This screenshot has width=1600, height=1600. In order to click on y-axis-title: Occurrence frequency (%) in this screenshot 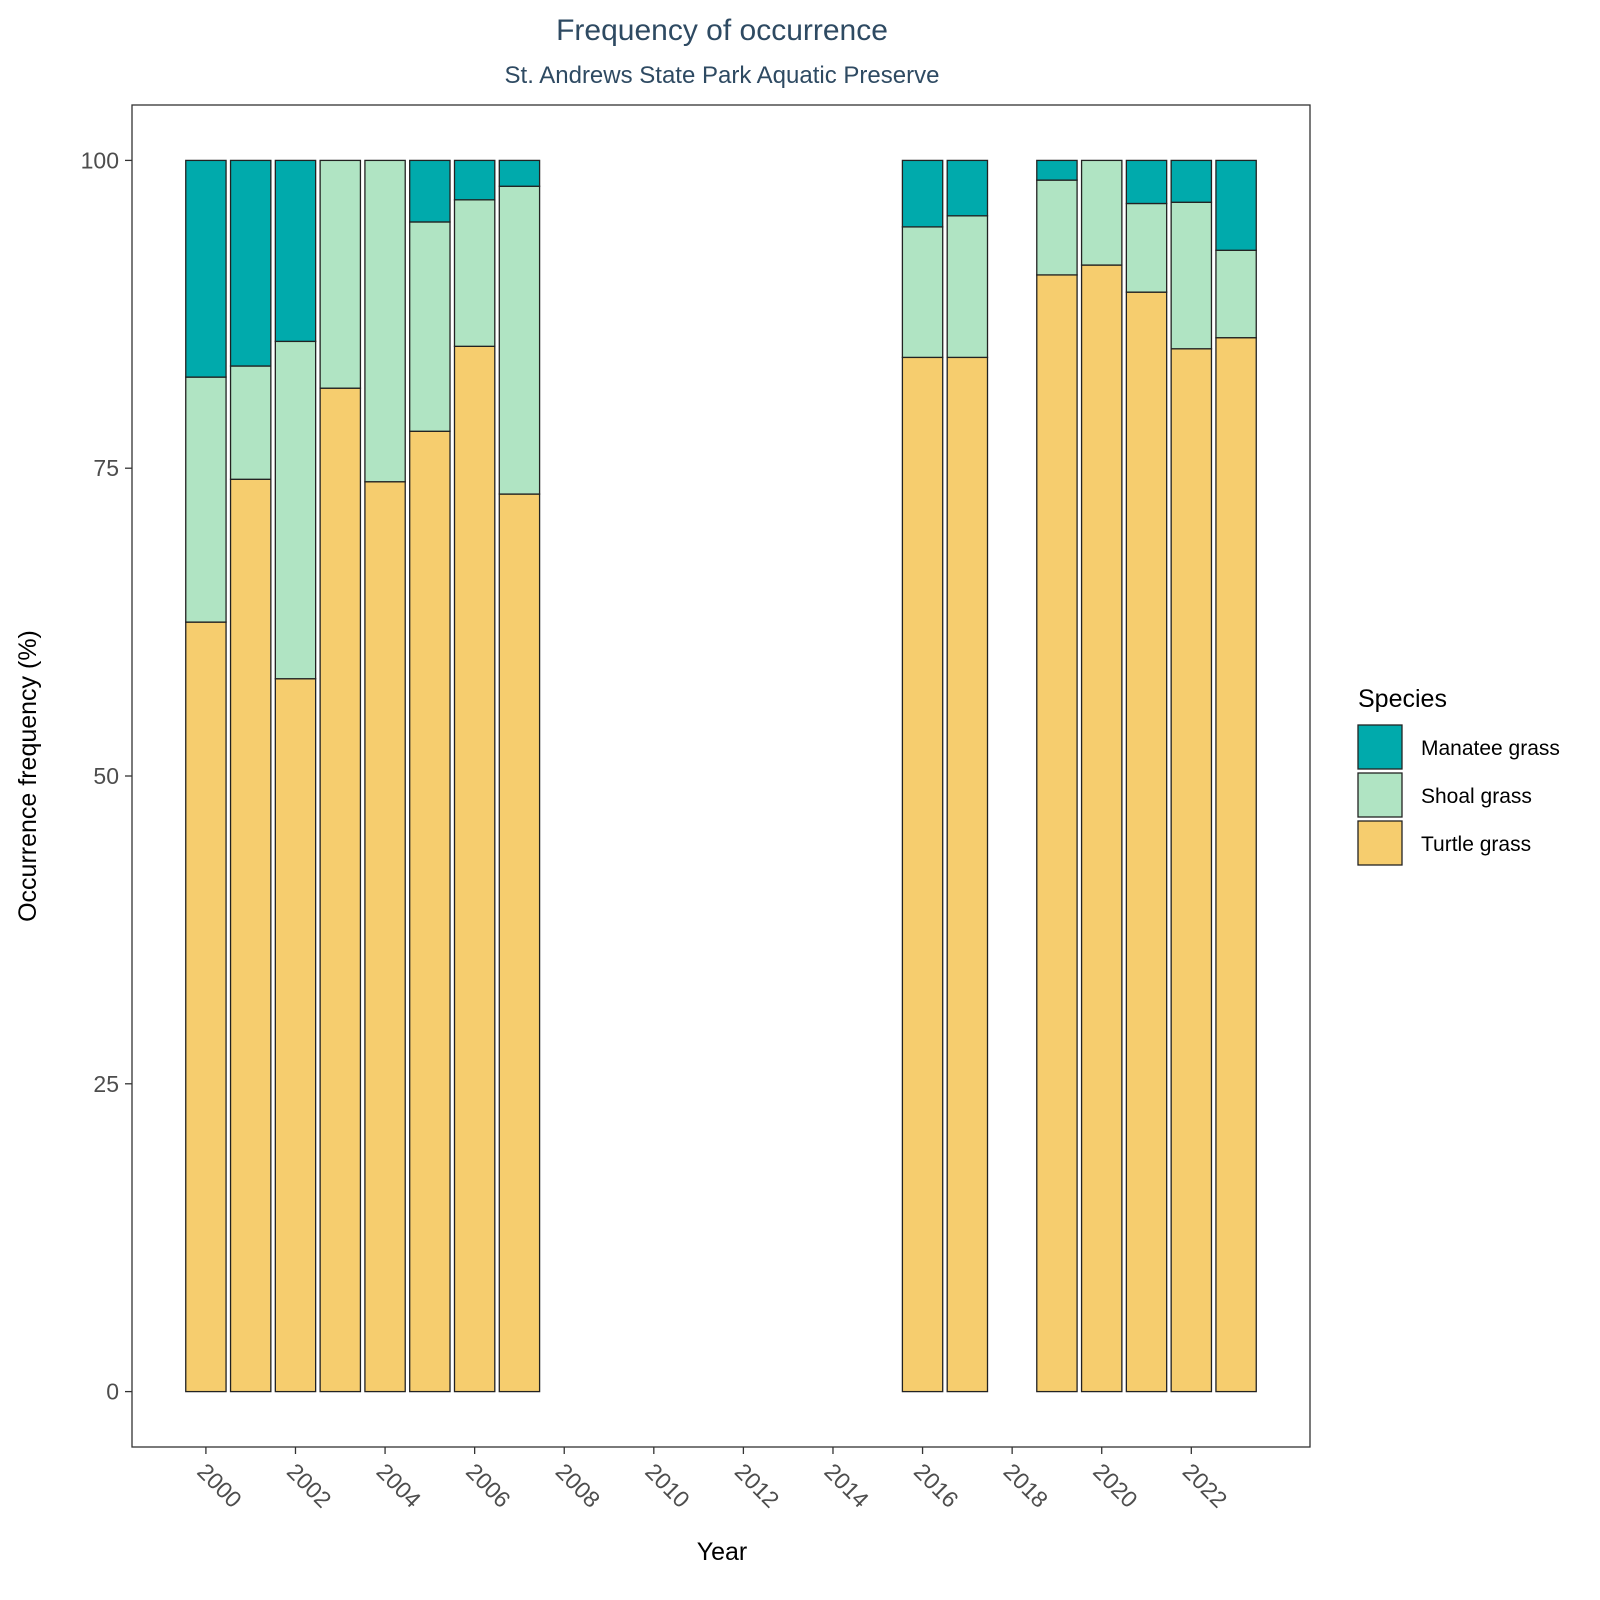, I will do `click(28, 776)`.